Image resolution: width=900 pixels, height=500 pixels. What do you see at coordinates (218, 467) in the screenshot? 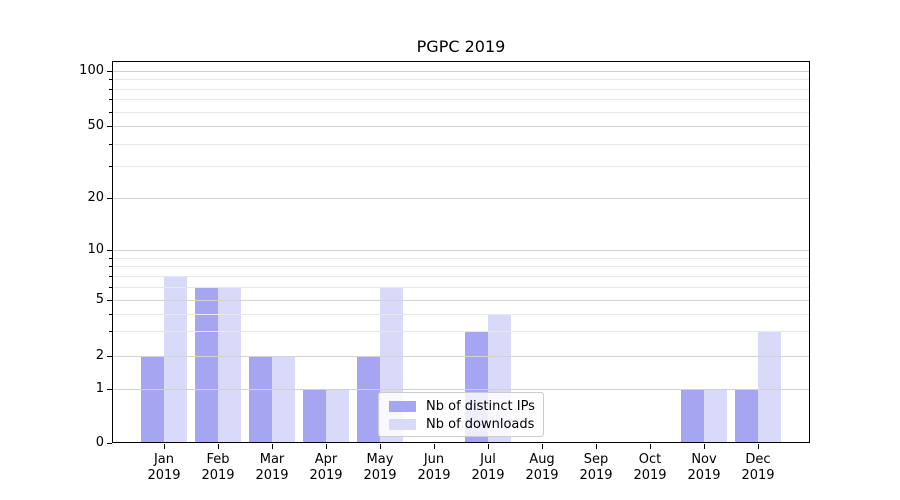
I see `x-tick-label: Feb 2019` at bounding box center [218, 467].